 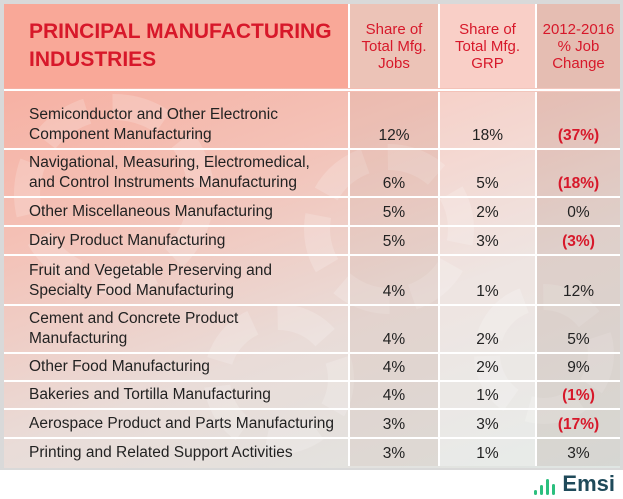 I want to click on industry-name: Other Food Manufacturing, so click(x=177, y=367).